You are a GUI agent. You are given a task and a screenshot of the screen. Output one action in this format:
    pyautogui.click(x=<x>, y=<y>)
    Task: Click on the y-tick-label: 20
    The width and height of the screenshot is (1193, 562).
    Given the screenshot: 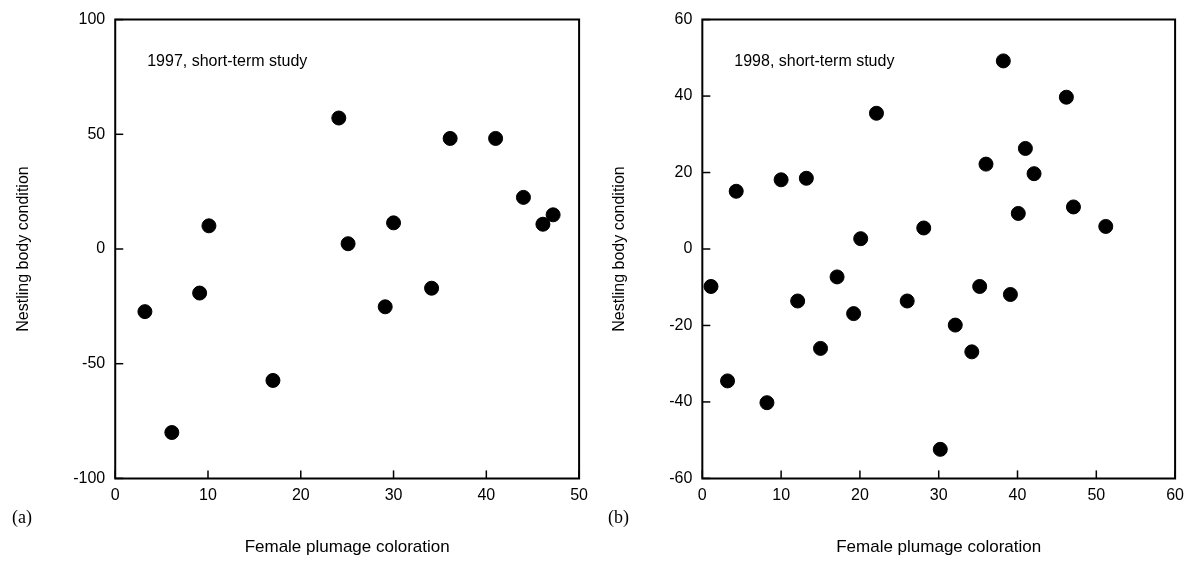 What is the action you would take?
    pyautogui.click(x=683, y=171)
    